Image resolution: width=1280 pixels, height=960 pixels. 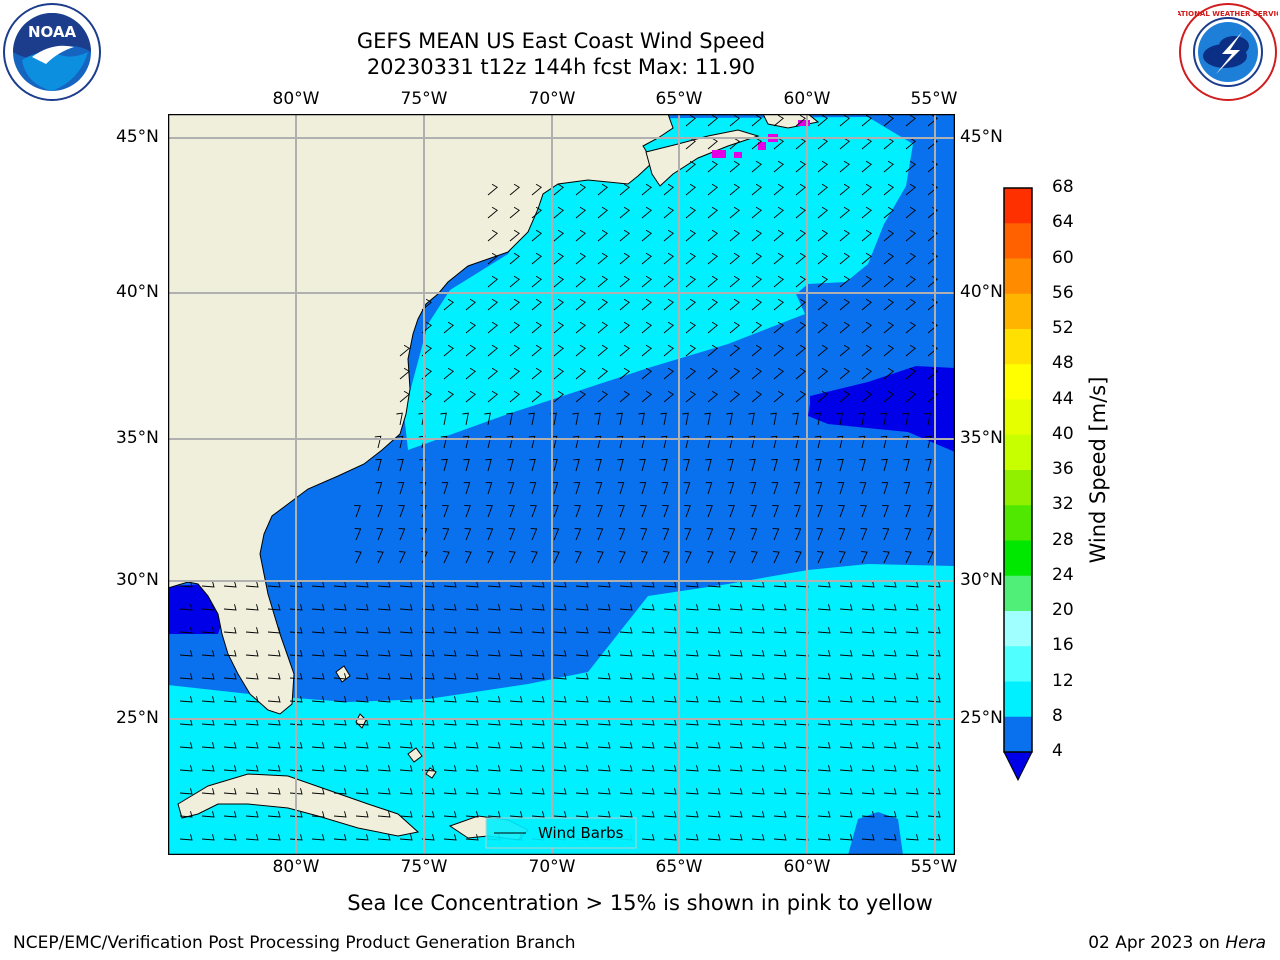 What do you see at coordinates (1063, 504) in the screenshot?
I see `colorbar-tick-label: 32` at bounding box center [1063, 504].